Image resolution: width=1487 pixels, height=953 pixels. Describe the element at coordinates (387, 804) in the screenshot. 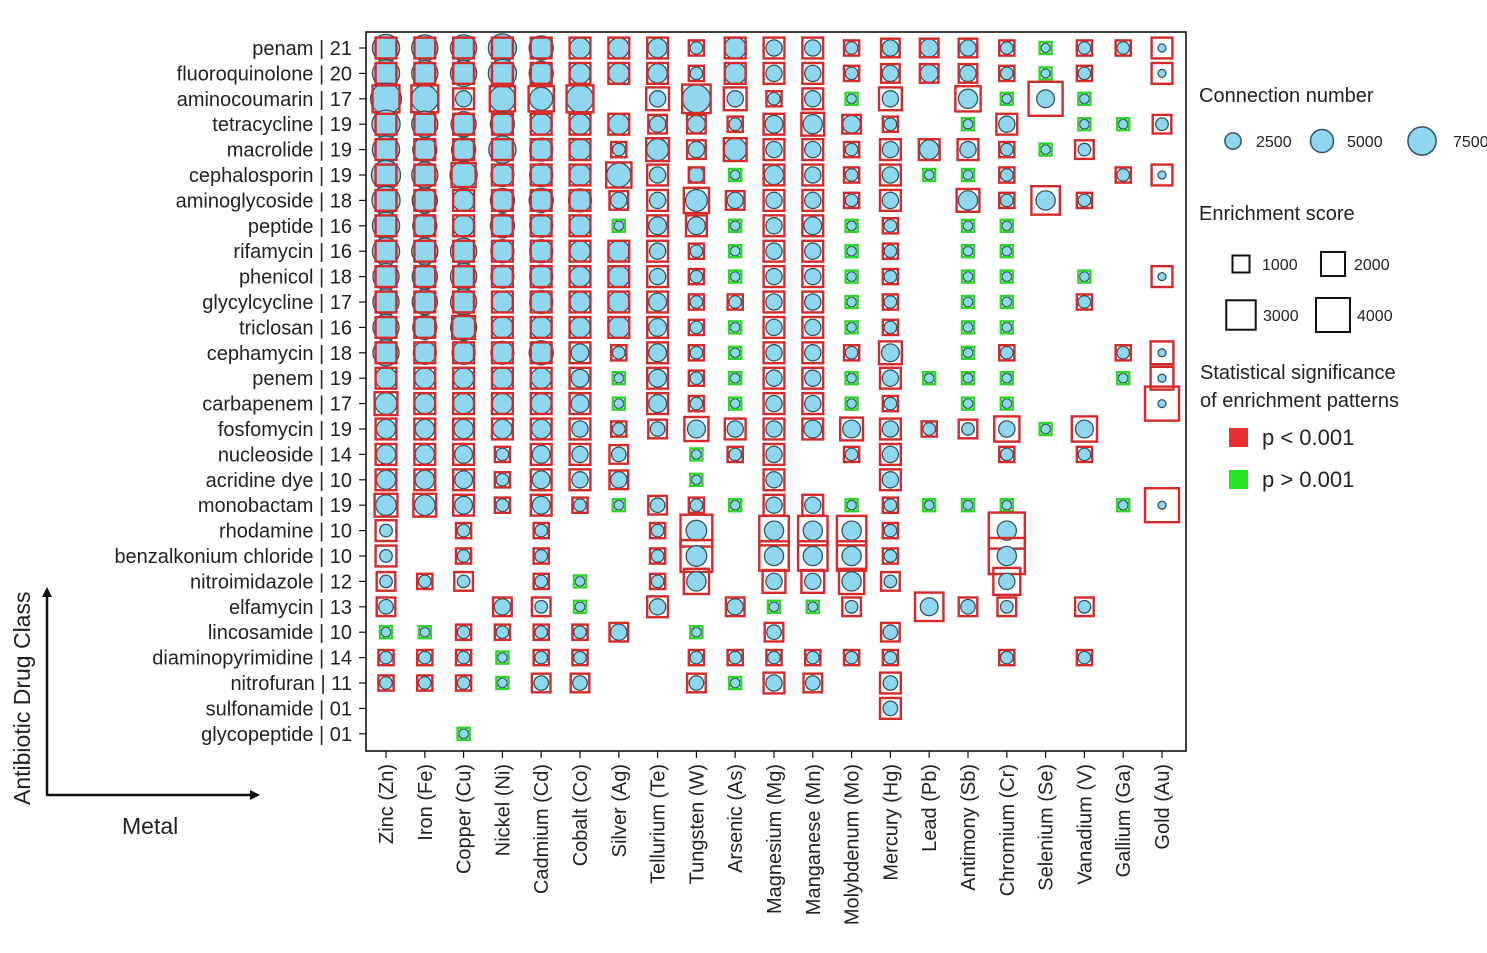

I see `x-tick-label: Zinc (Zn)` at that location.